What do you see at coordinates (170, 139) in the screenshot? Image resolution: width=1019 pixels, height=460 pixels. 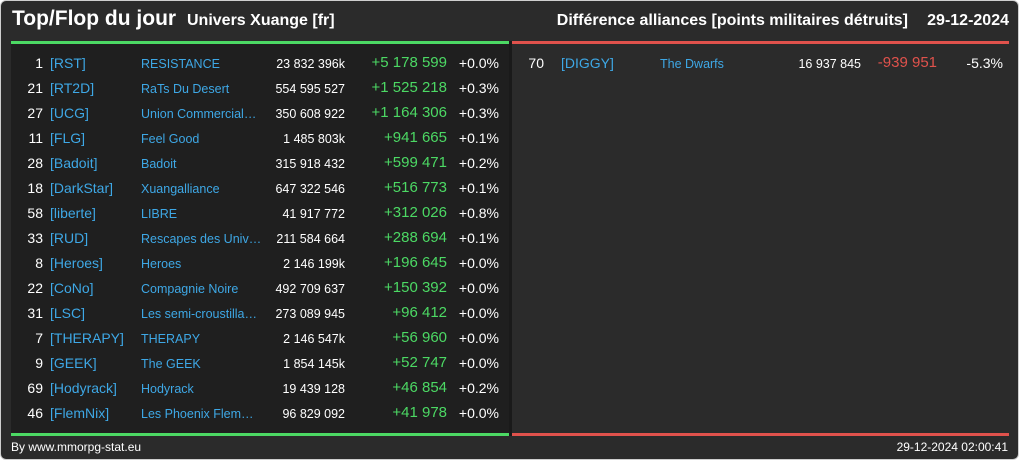 I see `alliance-name-link: Feel Good` at bounding box center [170, 139].